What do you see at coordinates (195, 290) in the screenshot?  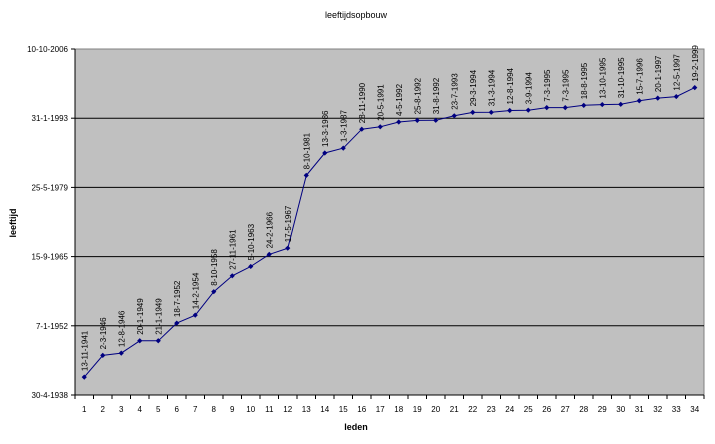 I see `data-label: 14-2-1954` at bounding box center [195, 290].